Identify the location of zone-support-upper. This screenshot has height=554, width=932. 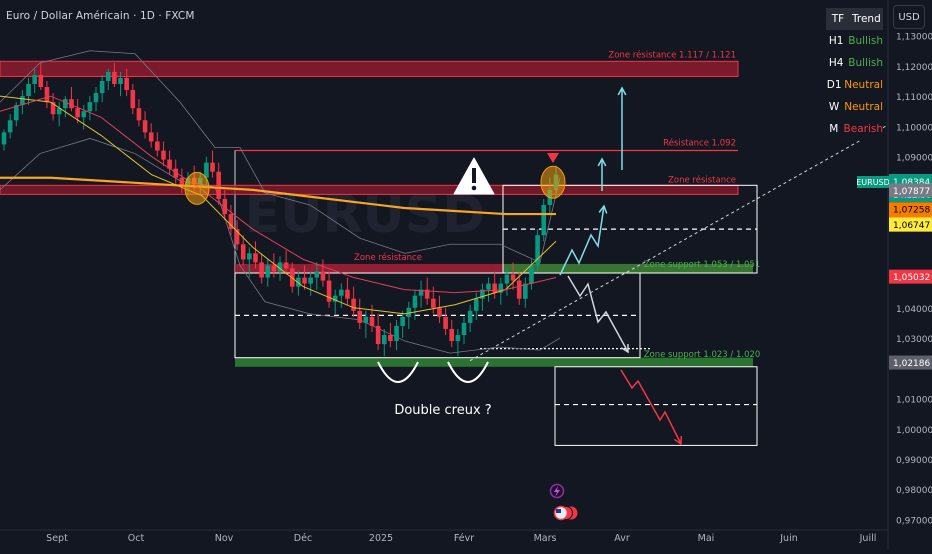
(628, 268).